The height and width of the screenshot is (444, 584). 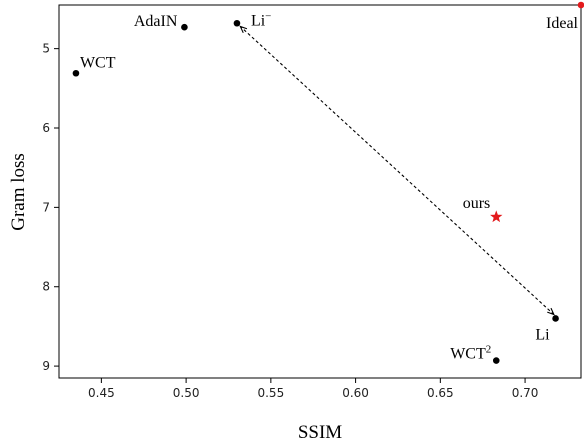 I want to click on x-tick-label: 0.65, so click(x=440, y=393).